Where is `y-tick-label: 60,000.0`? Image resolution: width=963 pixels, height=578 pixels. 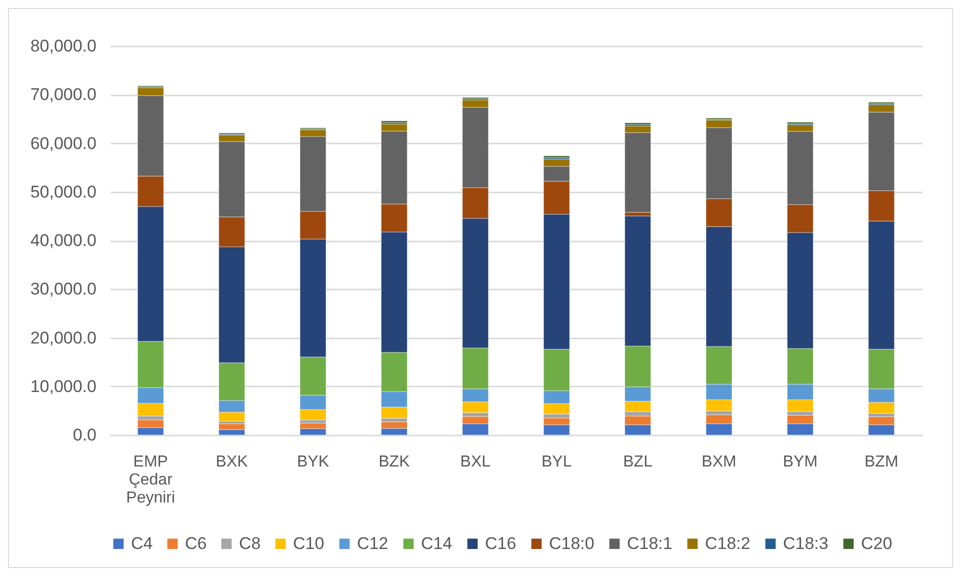 y-tick-label: 60,000.0 is located at coordinates (63, 143).